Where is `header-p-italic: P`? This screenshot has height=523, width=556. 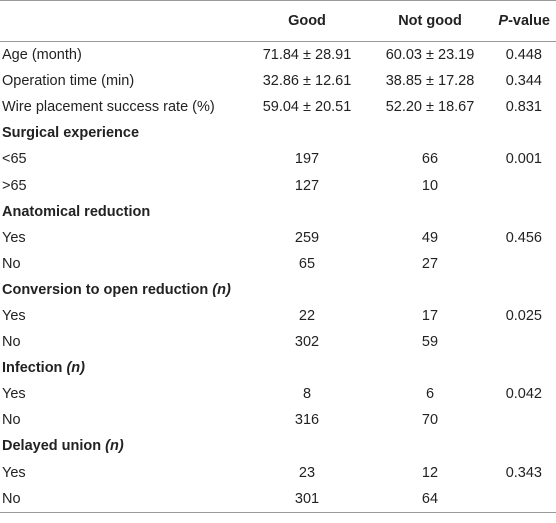 header-p-italic: P is located at coordinates (503, 21).